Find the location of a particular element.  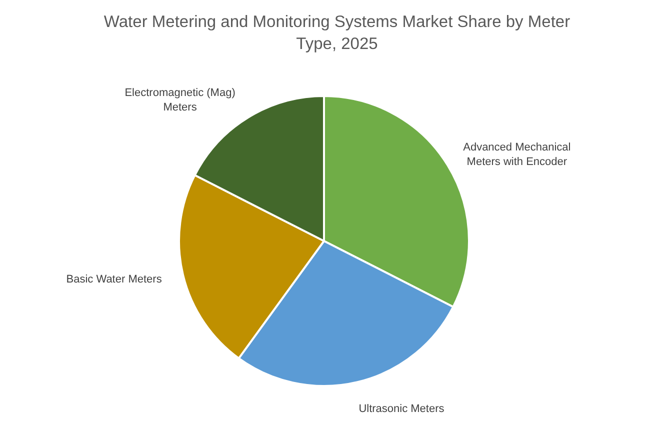

slice-label: Basic Water Meters is located at coordinates (114, 279).